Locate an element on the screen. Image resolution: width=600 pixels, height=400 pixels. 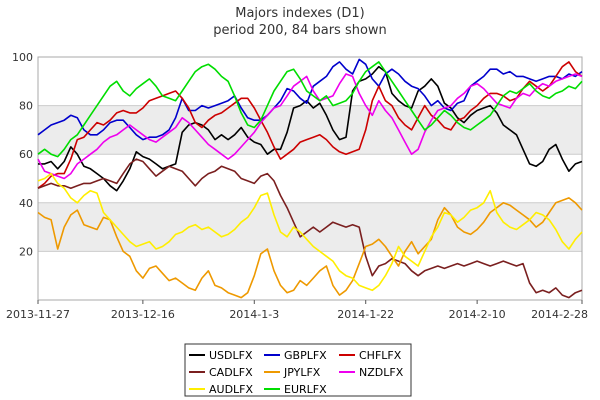
y-tick-label: 100 is located at coordinates (22, 57).